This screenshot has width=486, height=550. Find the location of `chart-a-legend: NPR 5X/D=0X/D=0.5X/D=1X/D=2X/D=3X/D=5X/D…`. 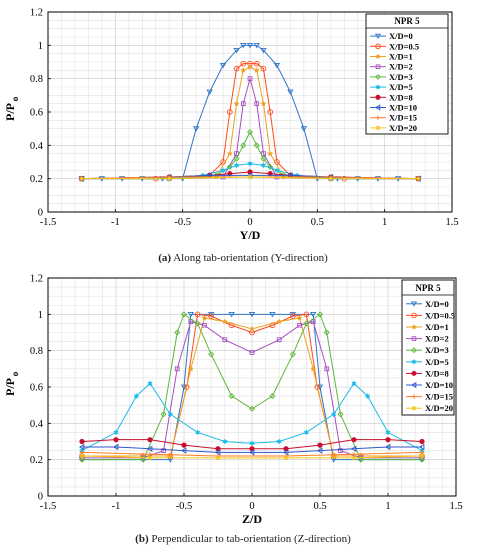

chart-a-legend: NPR 5X/D=0X/D=0.5X/D=1X/D=2X/D=3X/D=5X/D… is located at coordinates (407, 74).